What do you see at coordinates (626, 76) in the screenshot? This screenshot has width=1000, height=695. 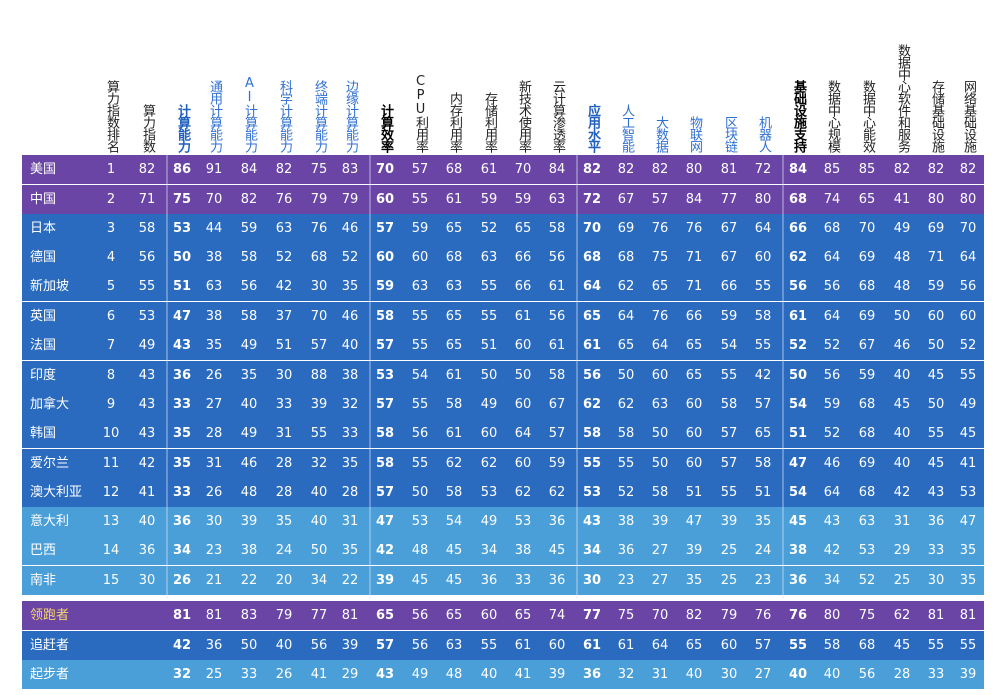 I see `column-header: 人工智能` at bounding box center [626, 76].